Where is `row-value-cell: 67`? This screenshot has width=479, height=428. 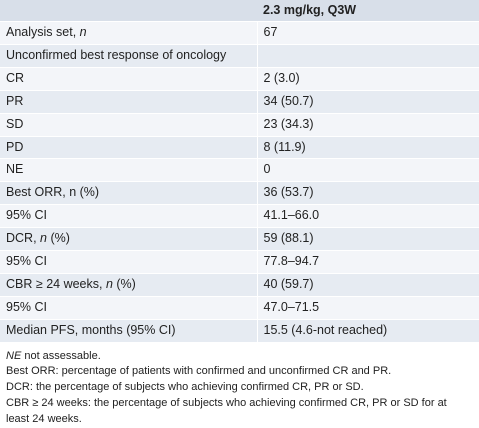
row-value-cell: 67 is located at coordinates (368, 33).